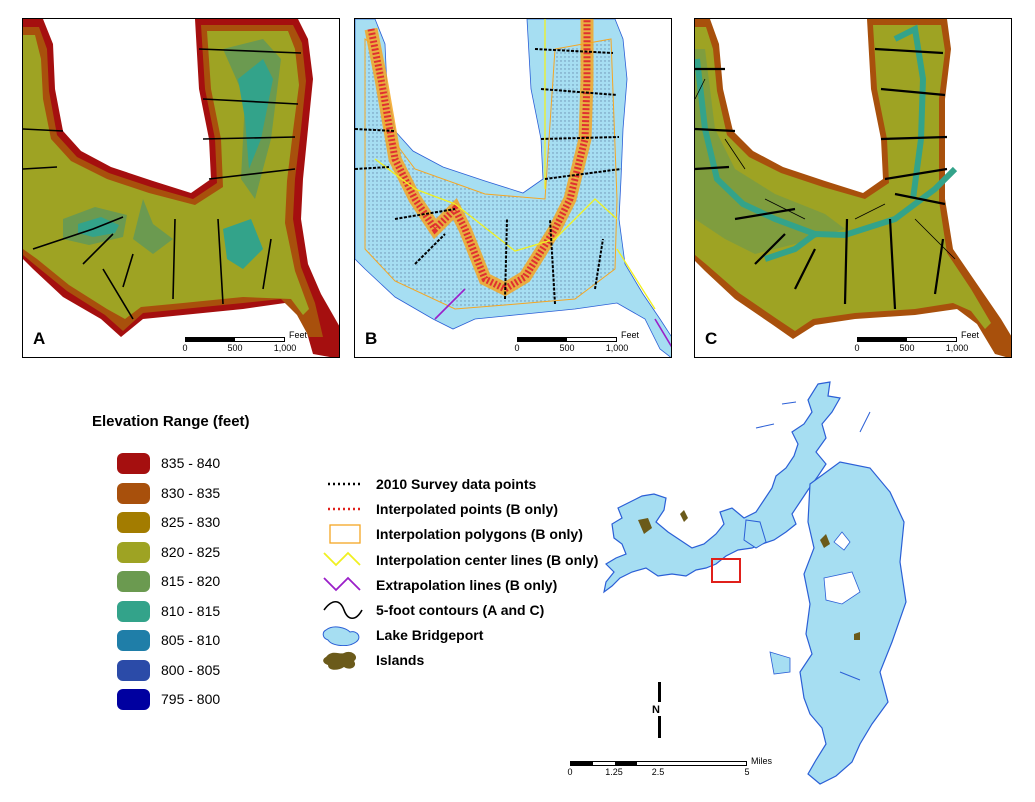  Describe the element at coordinates (342, 558) in the screenshot. I see `zigzag-yellow-icon` at that location.